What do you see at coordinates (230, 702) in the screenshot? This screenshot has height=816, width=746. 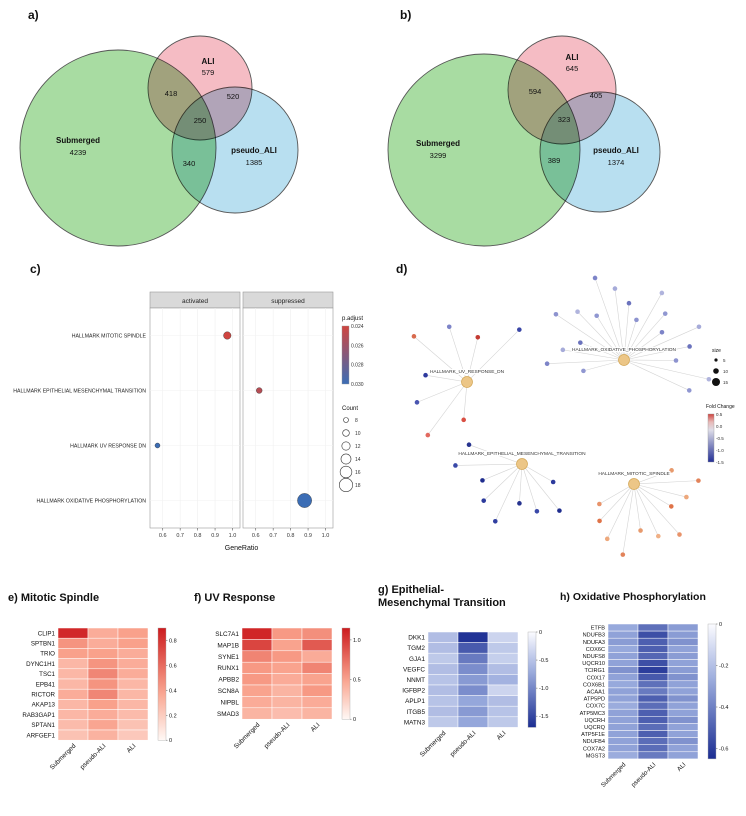 I see `svg-text: NIPBL` at bounding box center [230, 702].